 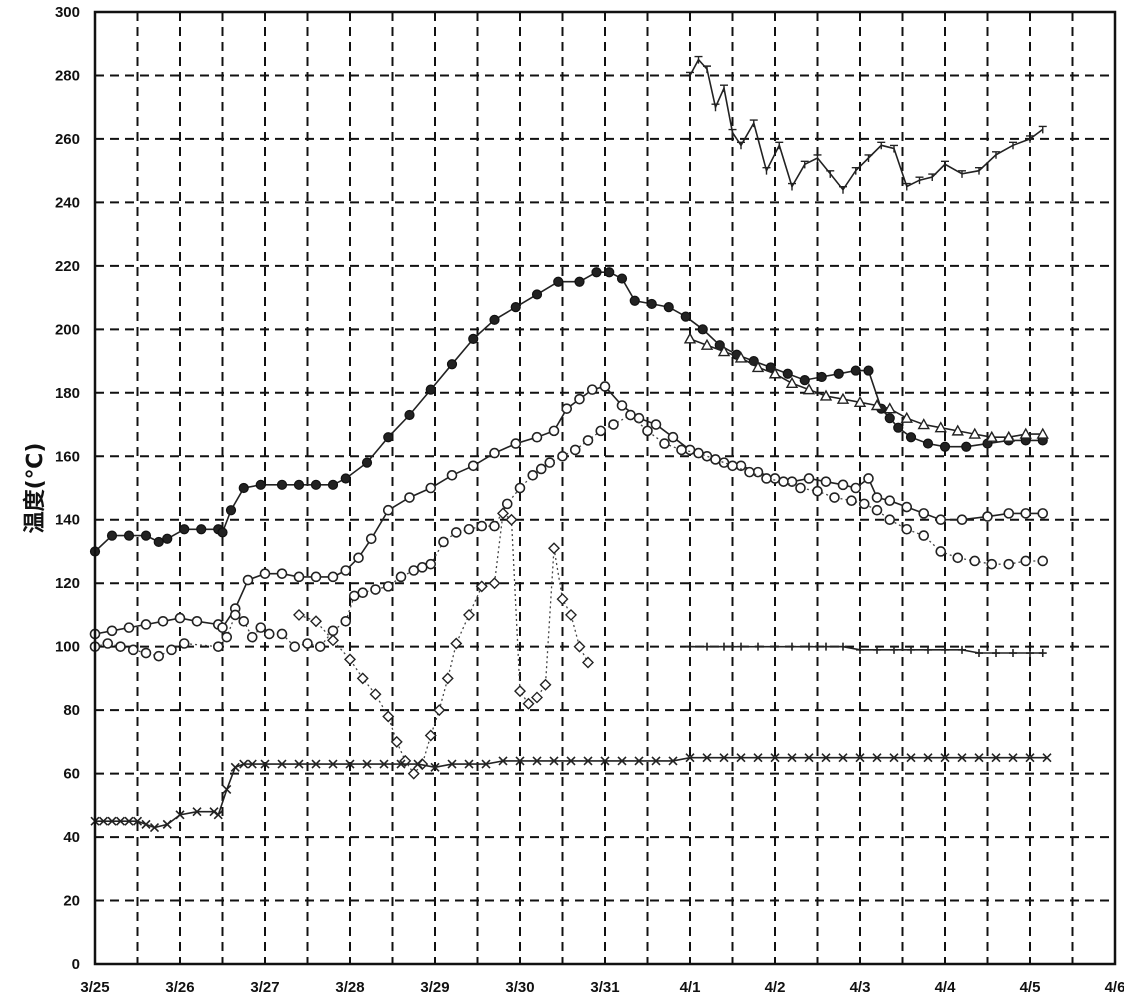 What do you see at coordinates (35, 488) in the screenshot?
I see `y-axis-label: 温度(℃)` at bounding box center [35, 488].